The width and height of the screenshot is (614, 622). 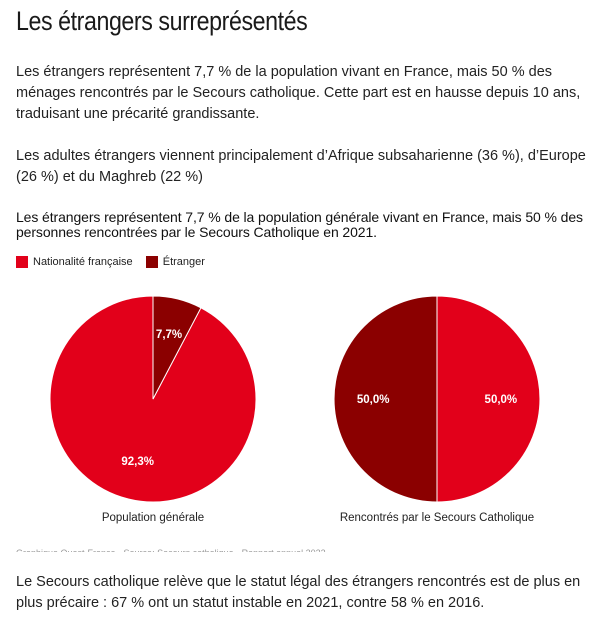 I want to click on pie-caption: Population générale, so click(x=153, y=518).